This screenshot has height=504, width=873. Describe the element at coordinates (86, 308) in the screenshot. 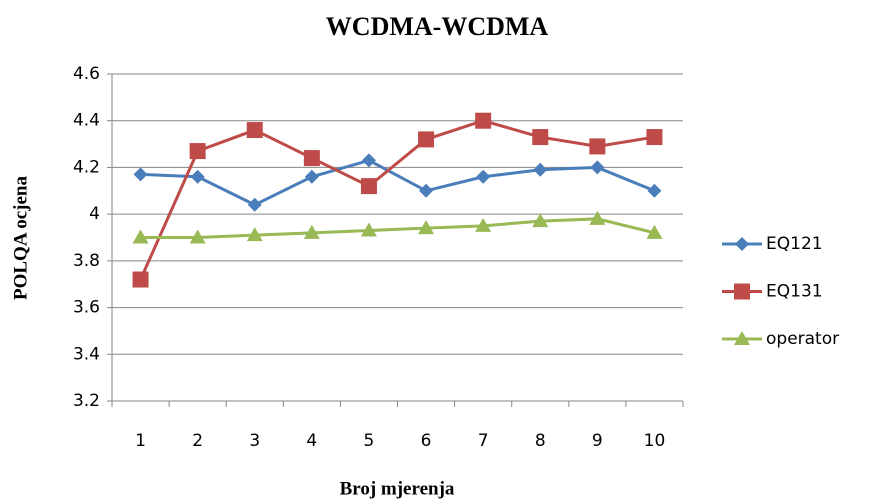

I see `y-tick-label: 3.6` at that location.